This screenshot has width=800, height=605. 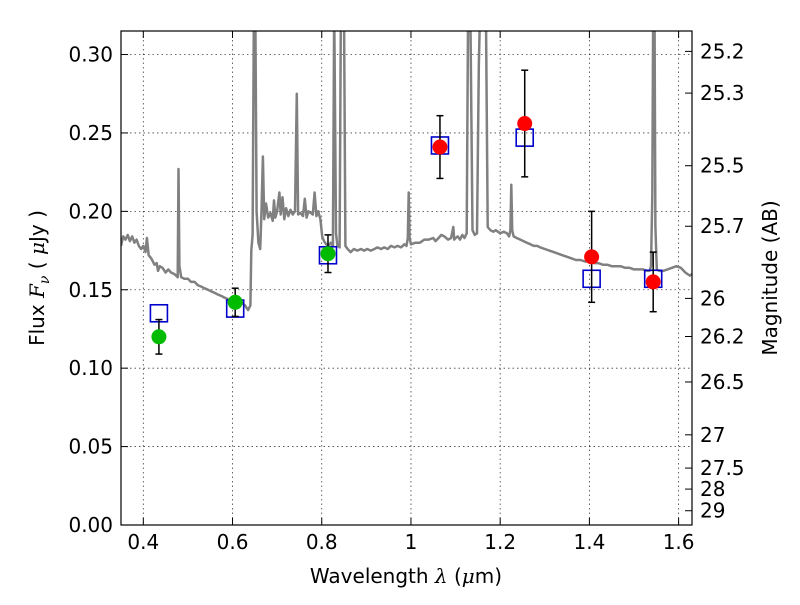 What do you see at coordinates (90, 211) in the screenshot?
I see `y-tick-label: 0.20` at bounding box center [90, 211].